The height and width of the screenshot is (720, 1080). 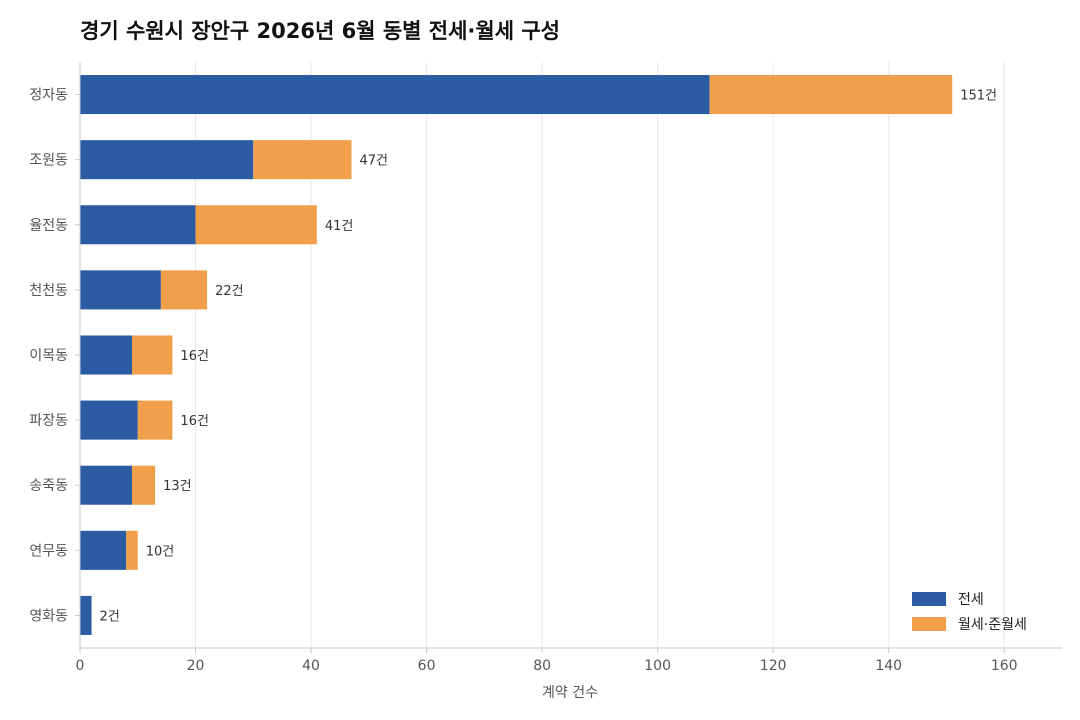 I want to click on total-label-6: 13건, so click(x=177, y=486).